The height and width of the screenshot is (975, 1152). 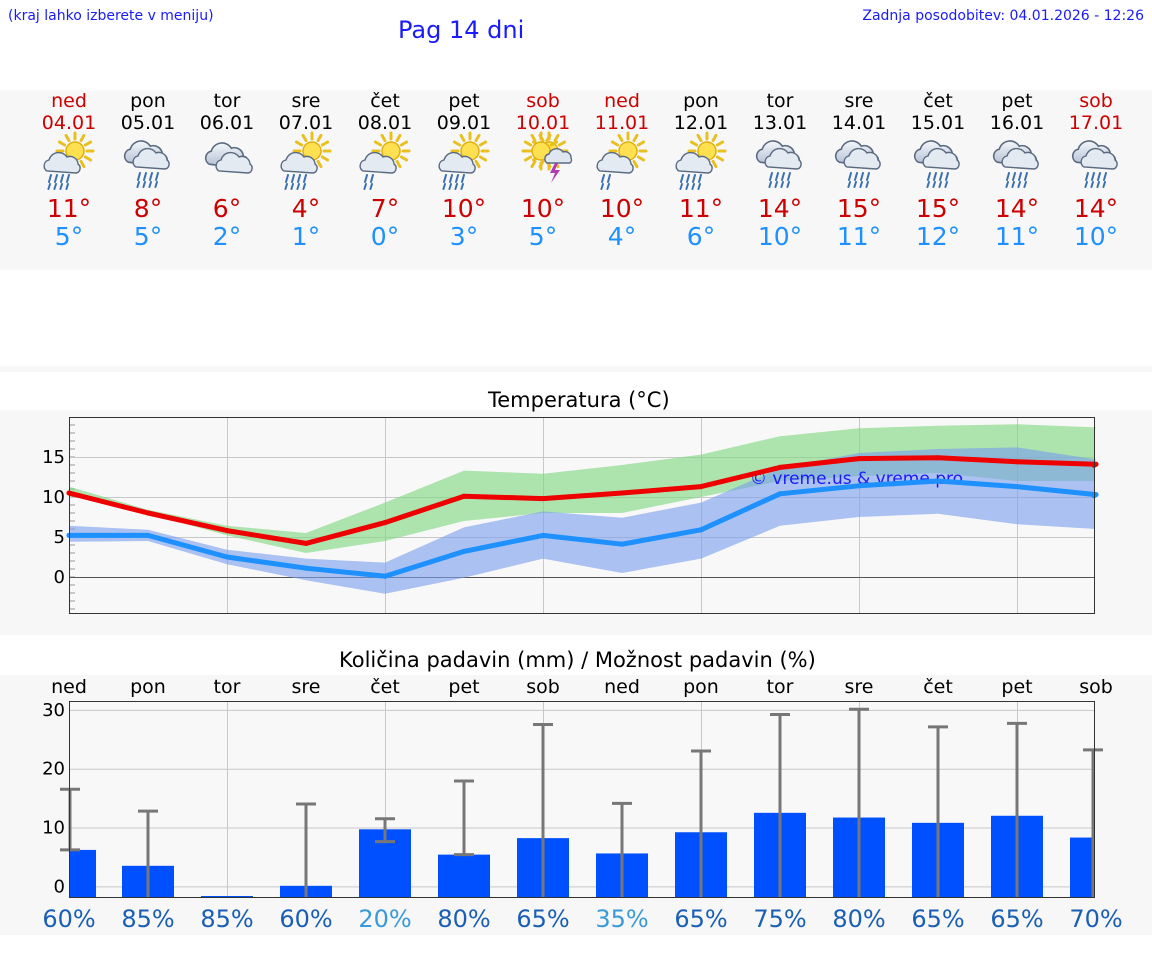 I want to click on day-column: pet 09.01 10° 3°, so click(x=464, y=170).